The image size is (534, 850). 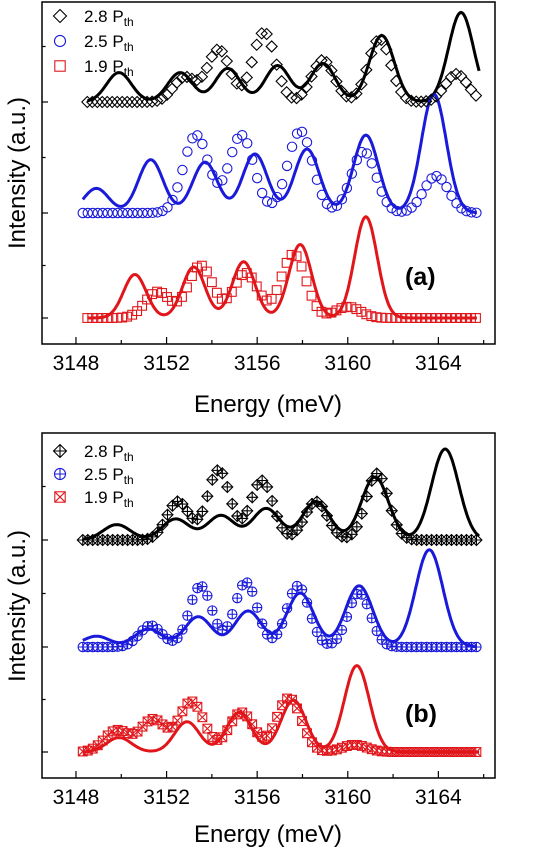 I want to click on legend-label: 2.8 Pth, so click(x=109, y=453).